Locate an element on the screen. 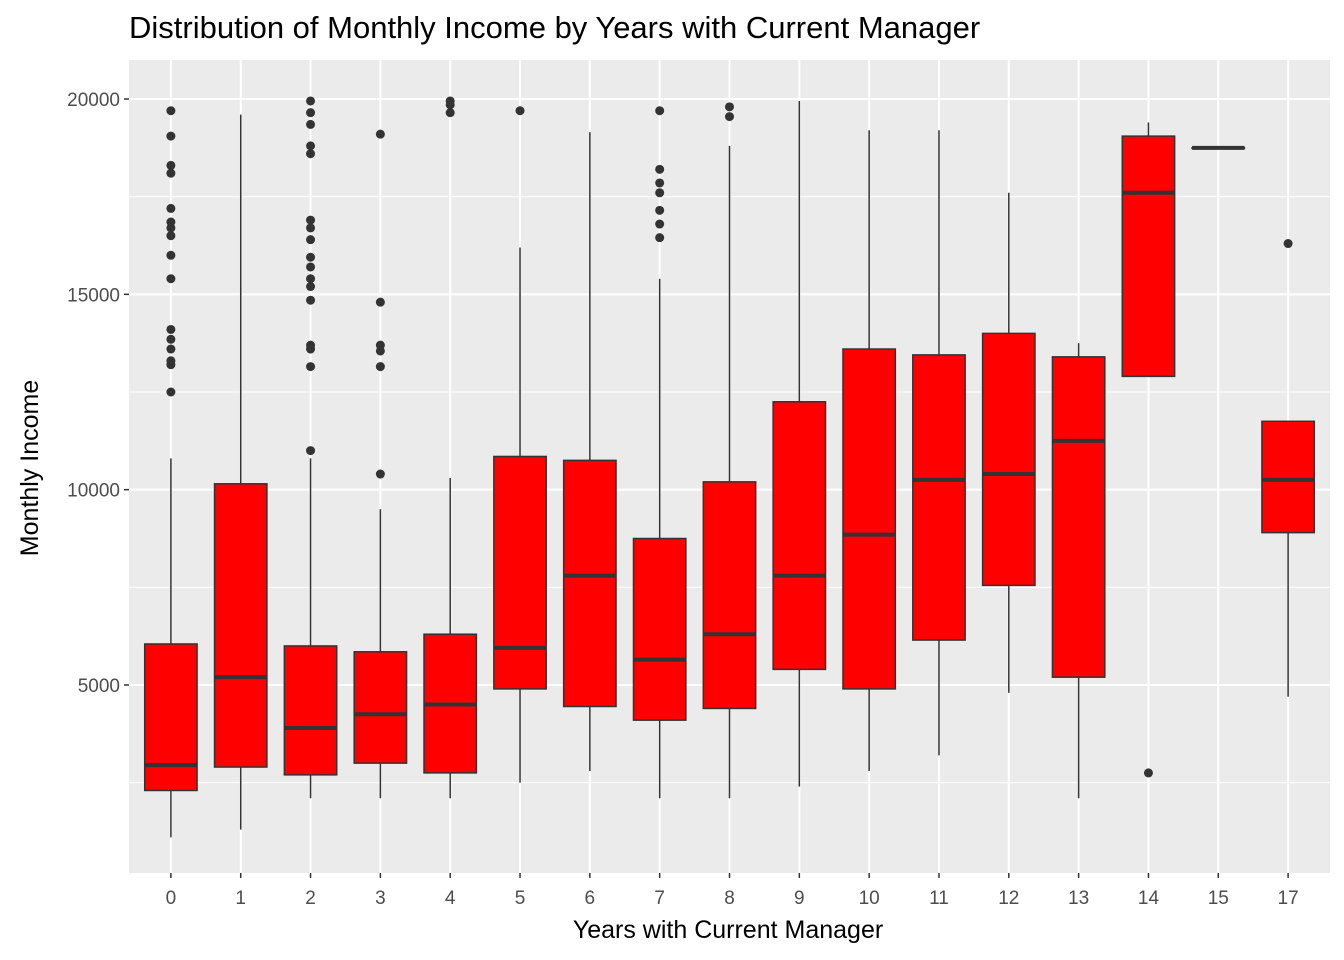  x-tick-label: 11 is located at coordinates (939, 898).